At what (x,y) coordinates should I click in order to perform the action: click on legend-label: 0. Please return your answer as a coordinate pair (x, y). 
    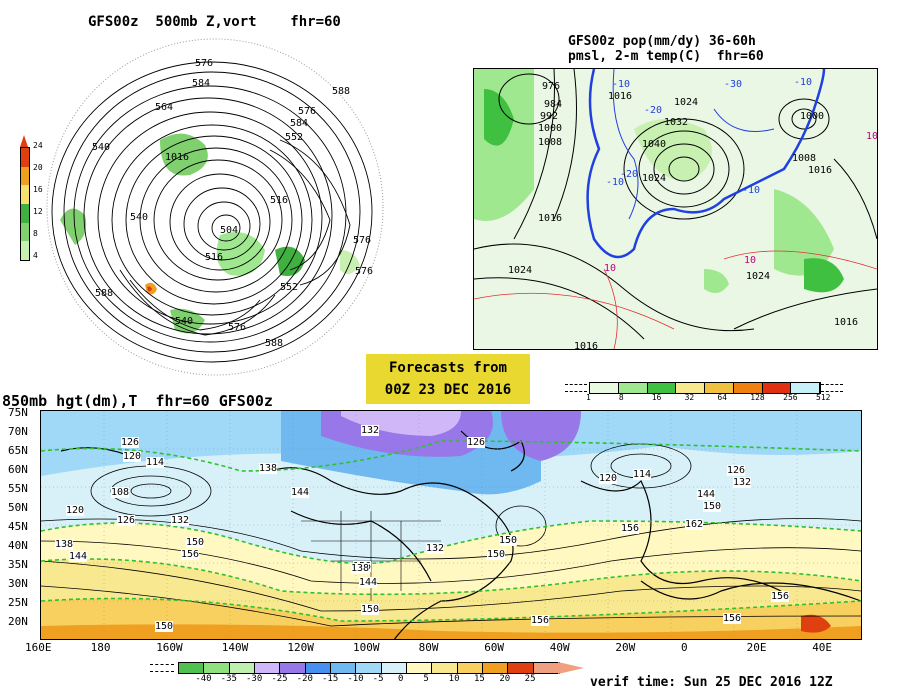
    Looking at the image, I should click on (401, 679).